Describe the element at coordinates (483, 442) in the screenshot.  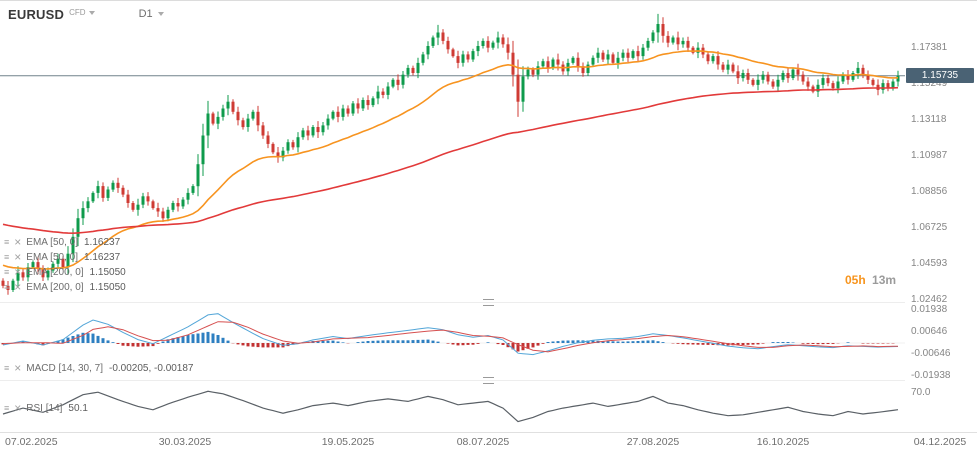
I see `date-label: 08.07.2025` at that location.